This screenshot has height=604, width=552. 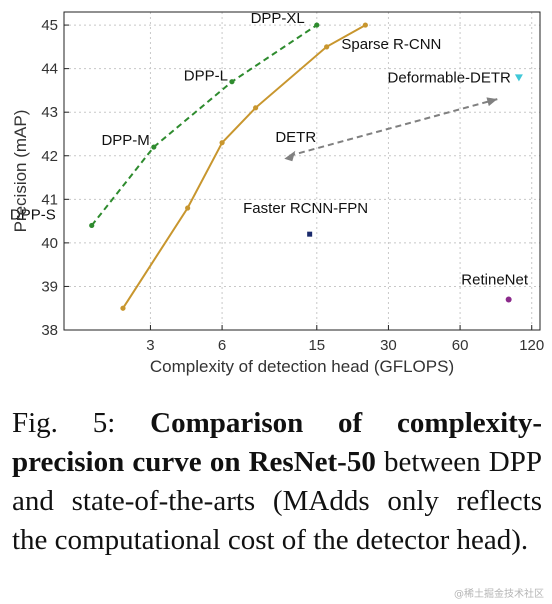 What do you see at coordinates (290, 156) in the screenshot?
I see `arrow-tail` at bounding box center [290, 156].